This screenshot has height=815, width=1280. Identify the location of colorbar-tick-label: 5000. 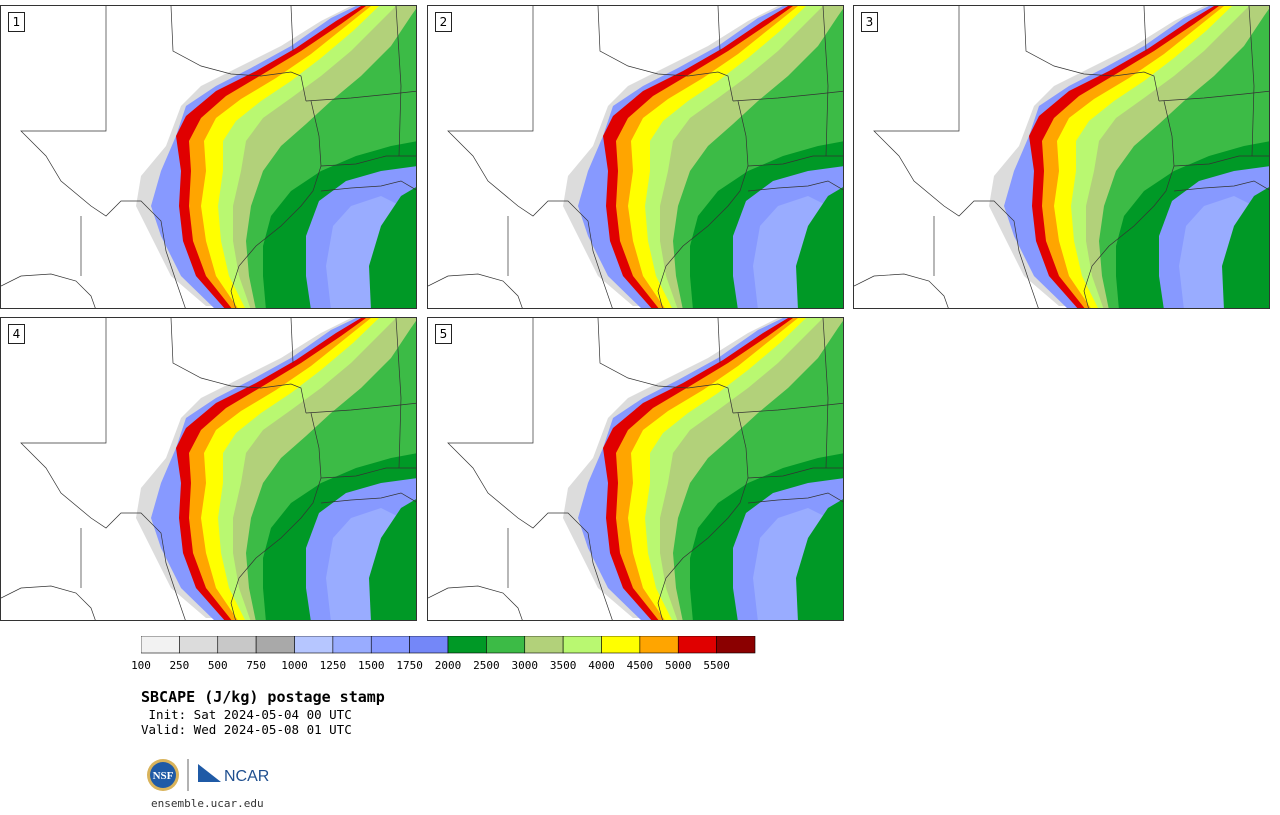
(678, 665).